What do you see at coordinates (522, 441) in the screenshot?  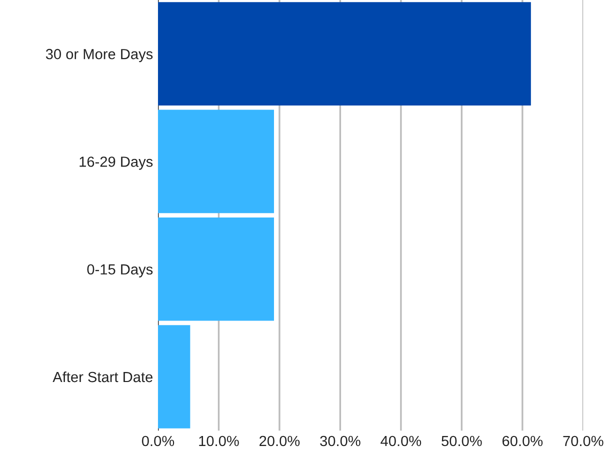 I see `x-tick-label: 60.0%` at bounding box center [522, 441].